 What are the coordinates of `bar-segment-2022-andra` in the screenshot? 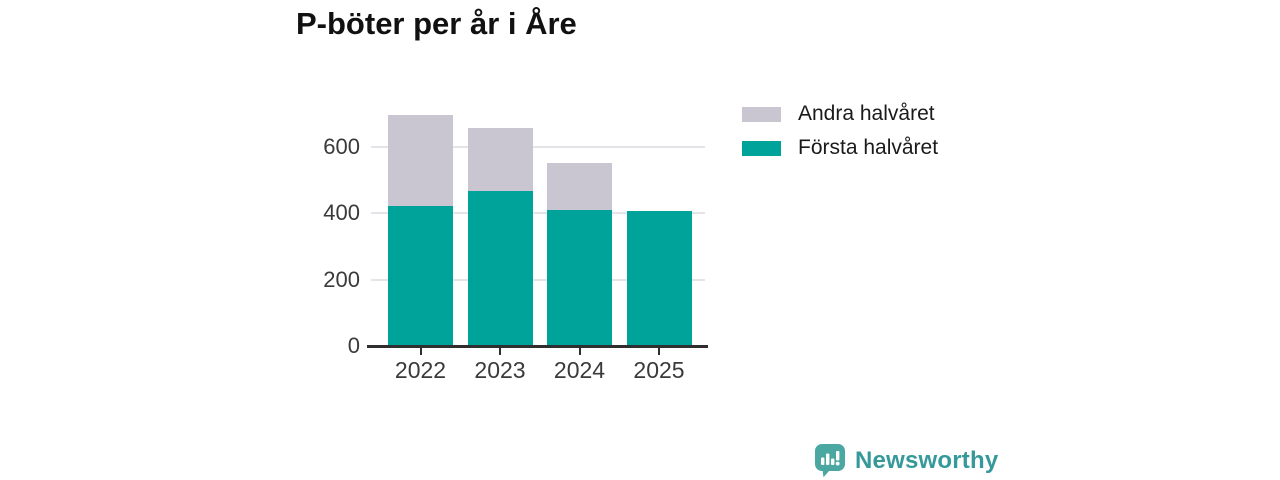 It's located at (420, 160).